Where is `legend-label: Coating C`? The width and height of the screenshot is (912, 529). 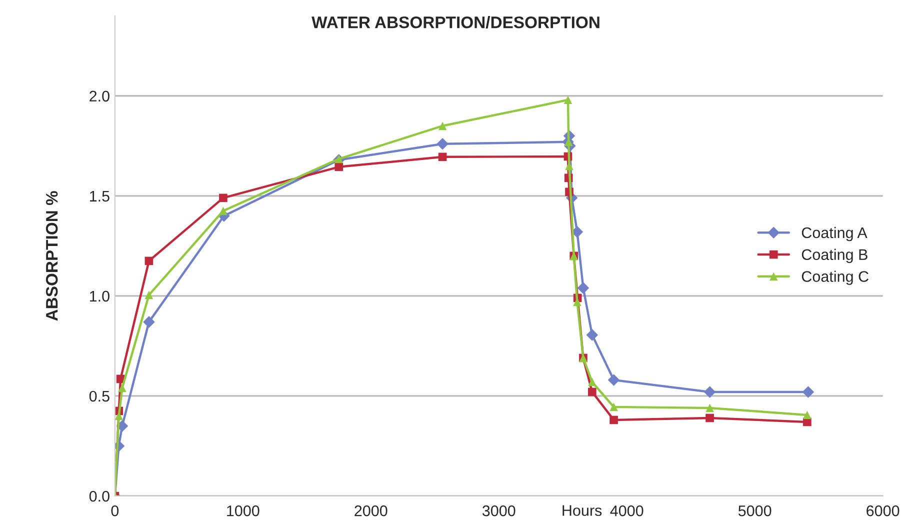 legend-label: Coating C is located at coordinates (835, 277).